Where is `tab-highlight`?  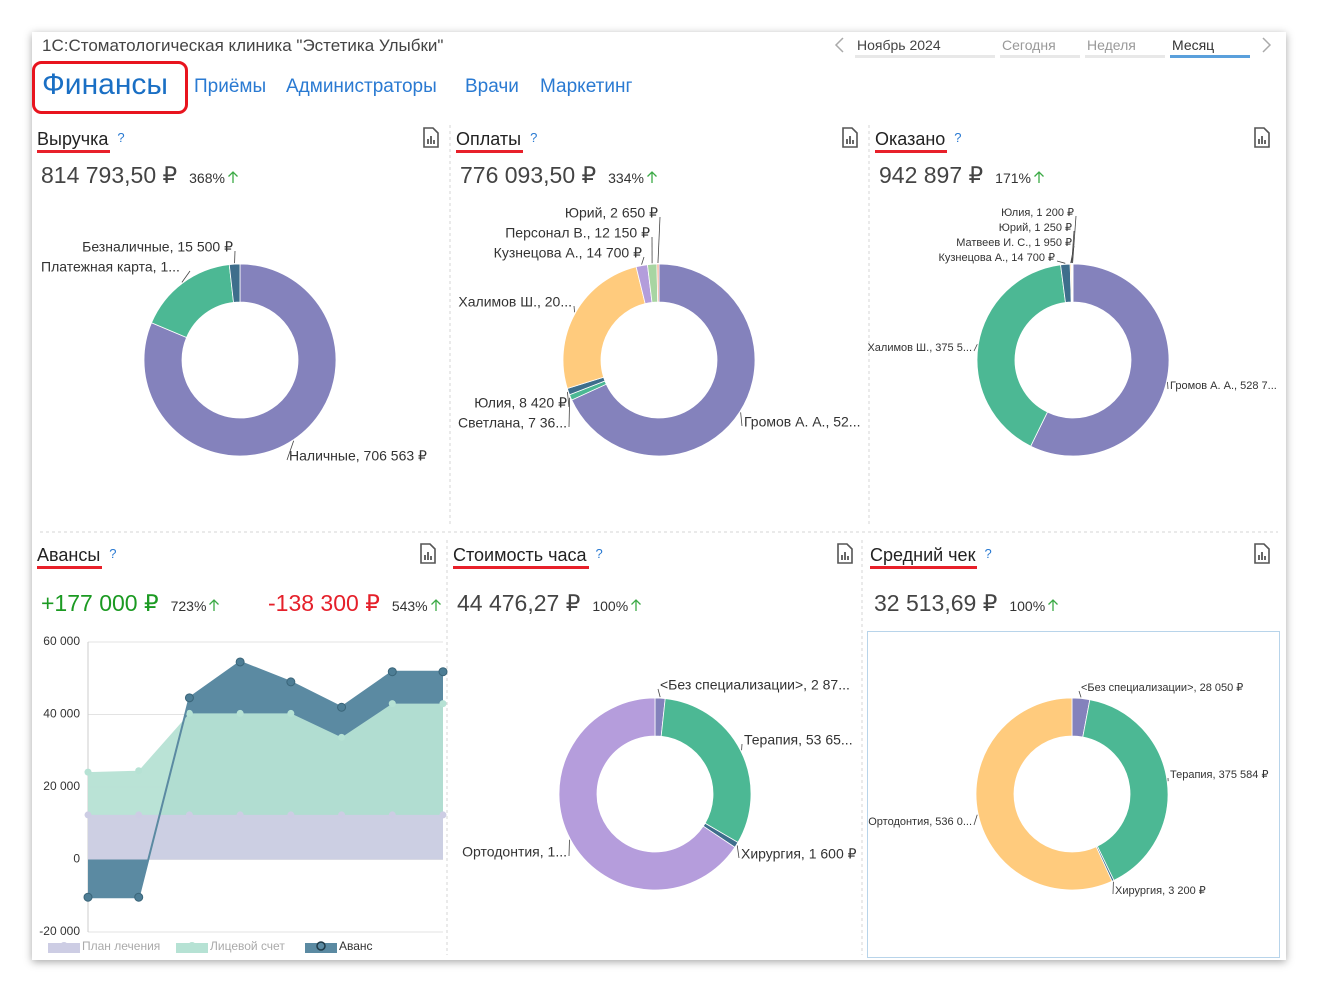 tab-highlight is located at coordinates (110, 87).